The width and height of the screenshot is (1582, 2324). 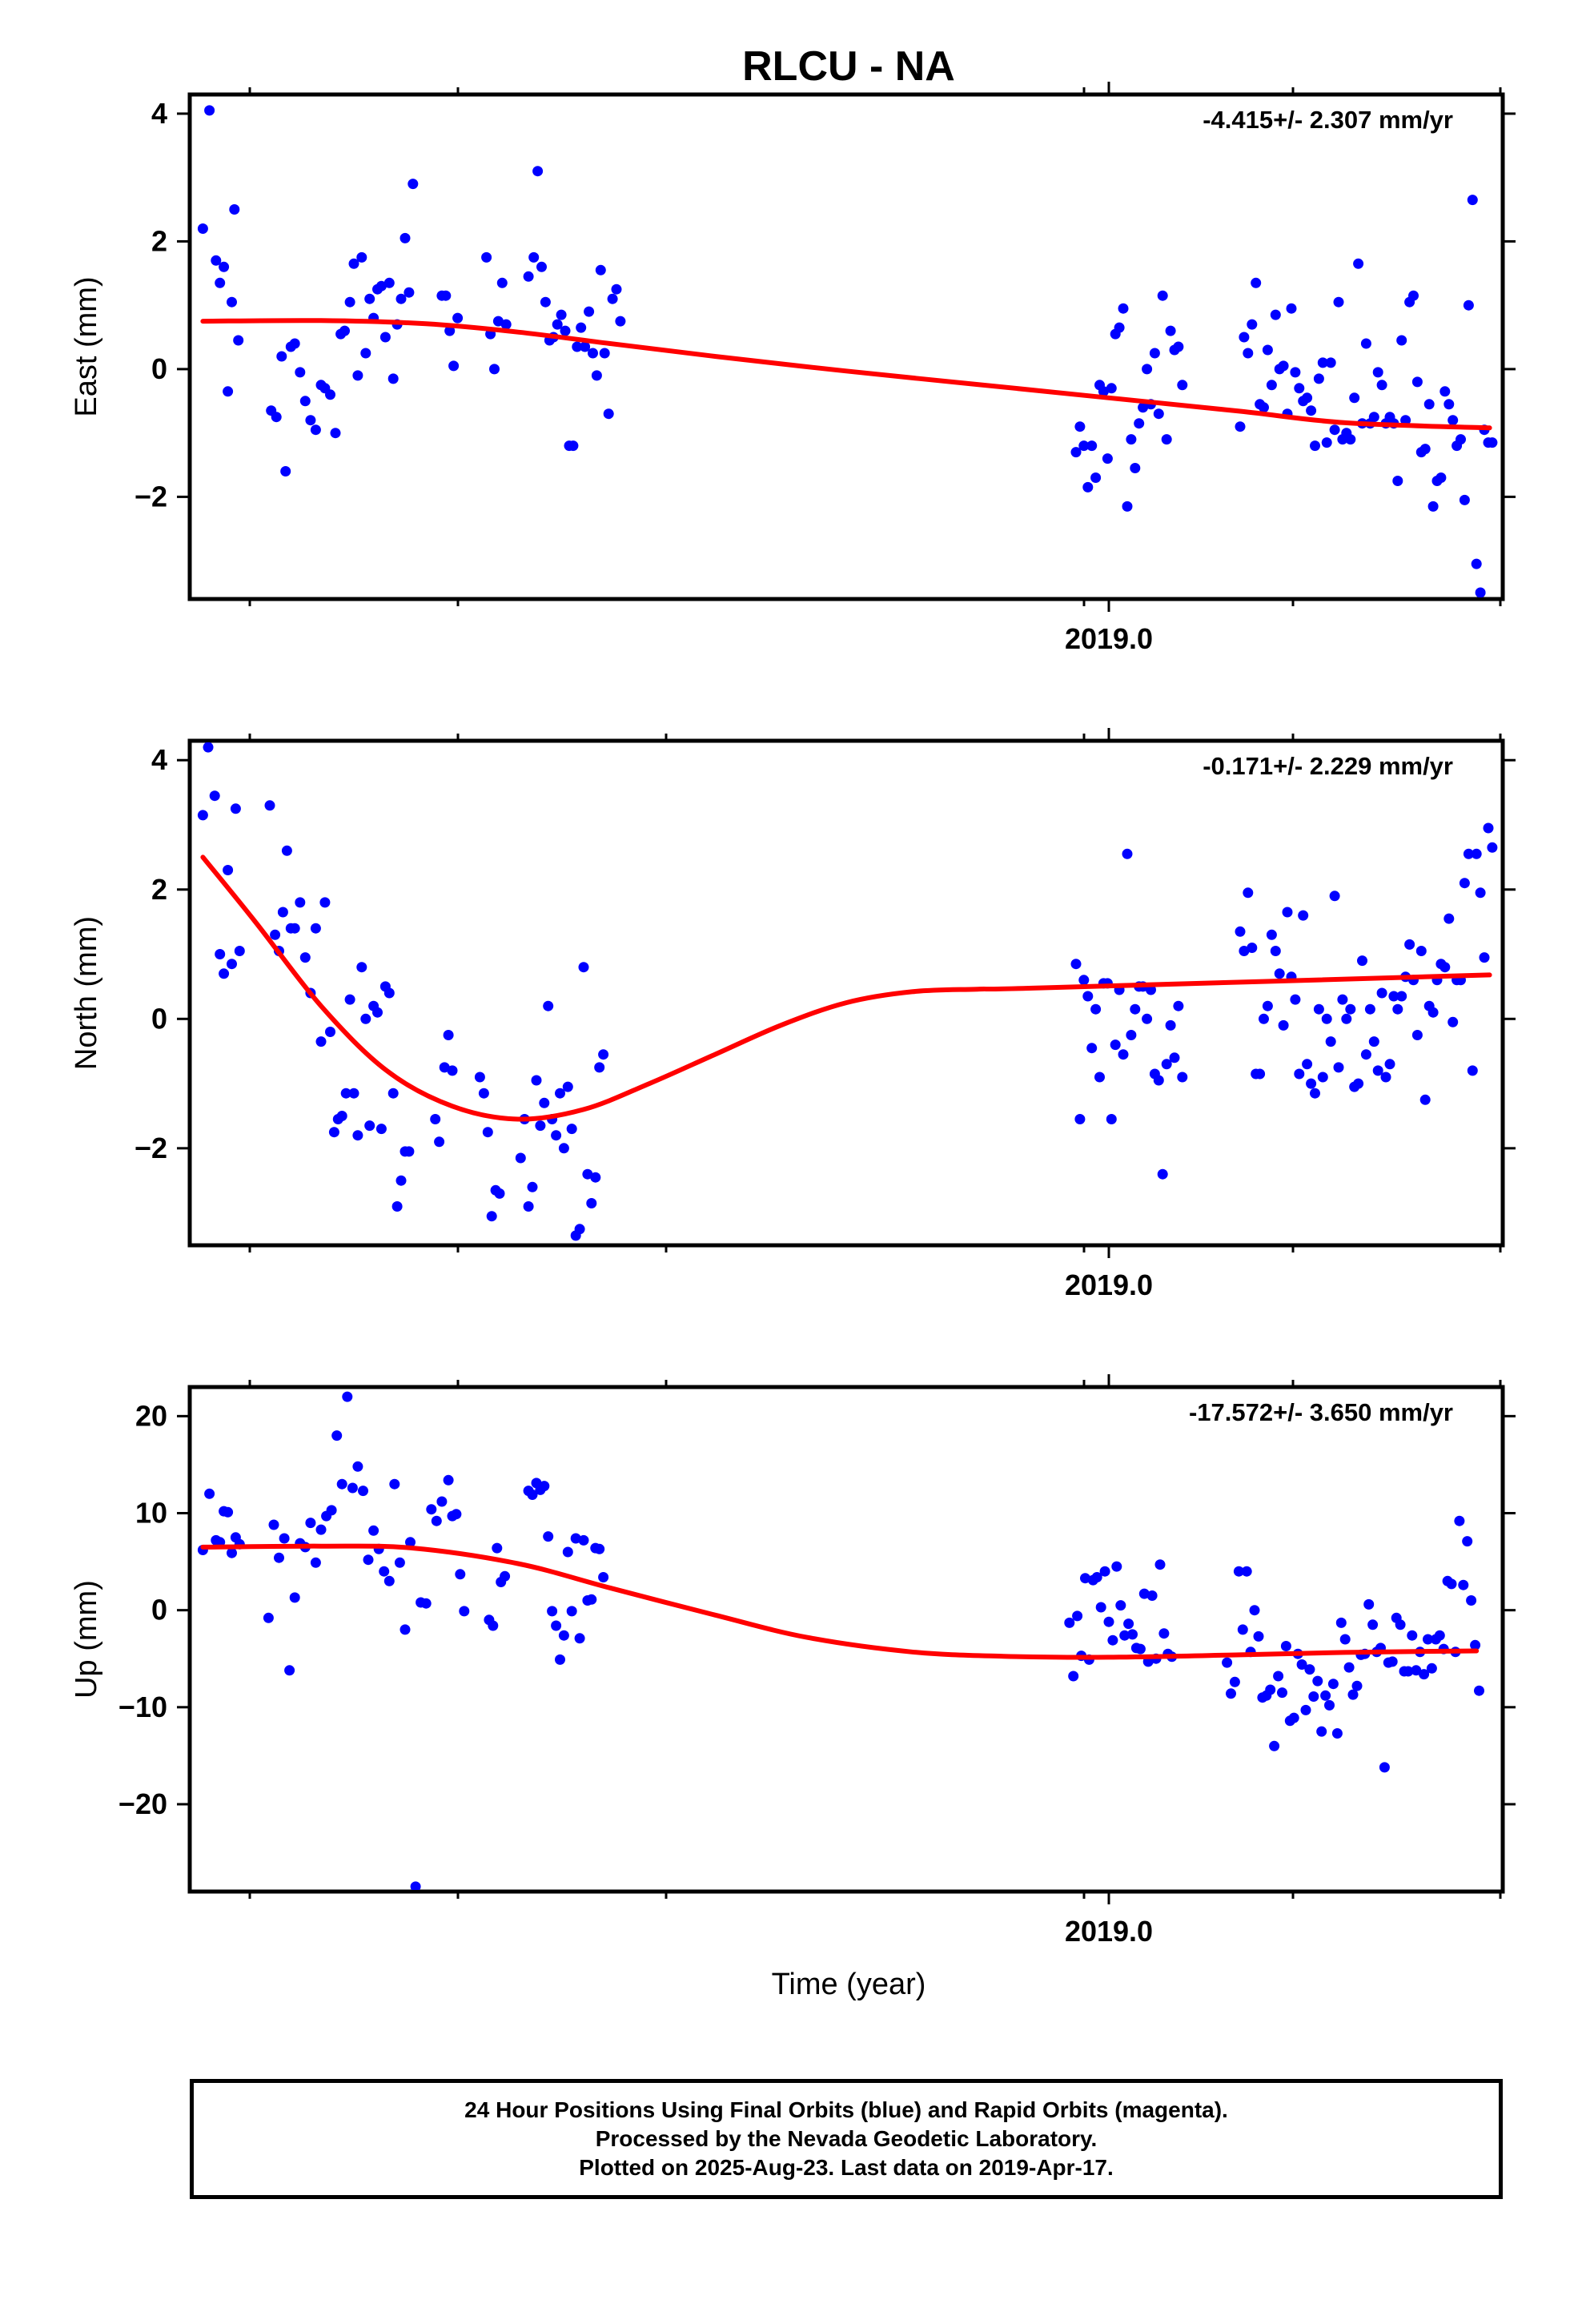 What do you see at coordinates (1321, 1412) in the screenshot?
I see `rate-annotation: -17.572+/- 3.650 mm/yr` at bounding box center [1321, 1412].